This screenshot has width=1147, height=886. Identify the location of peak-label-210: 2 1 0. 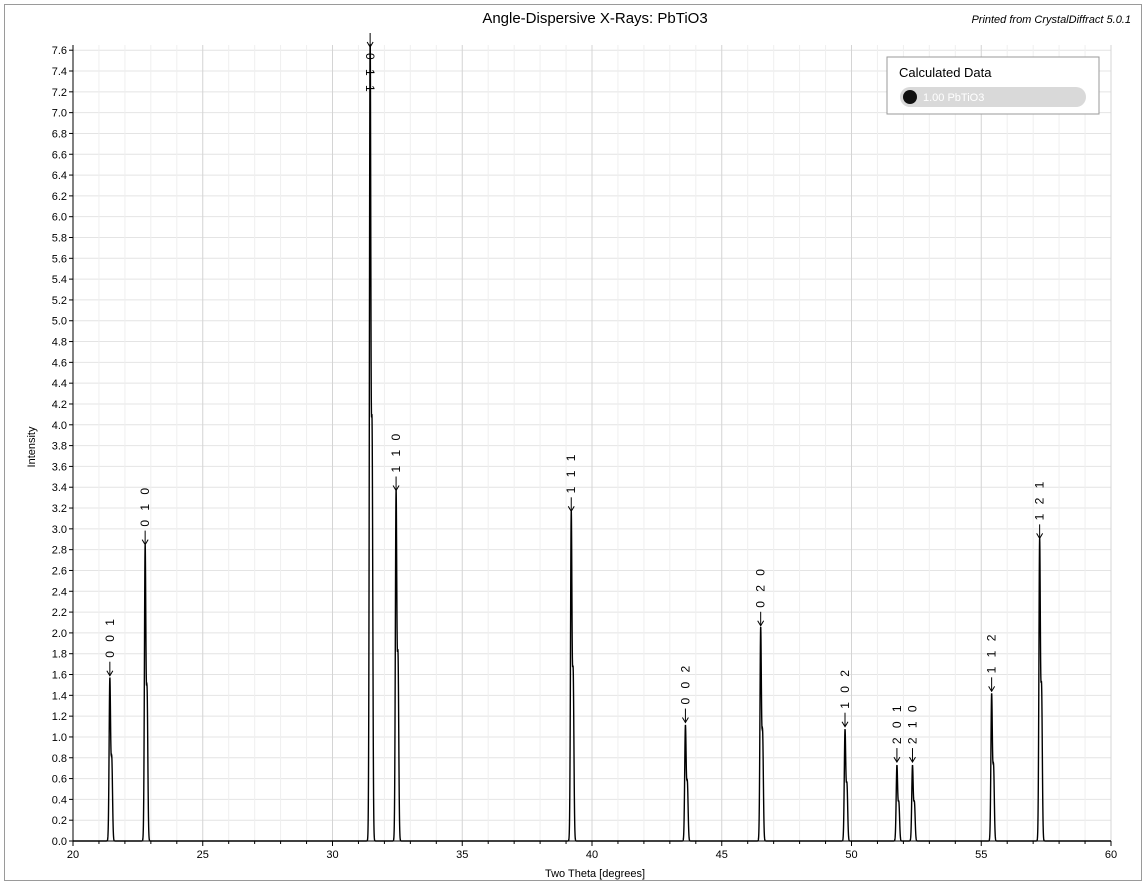
(912, 733).